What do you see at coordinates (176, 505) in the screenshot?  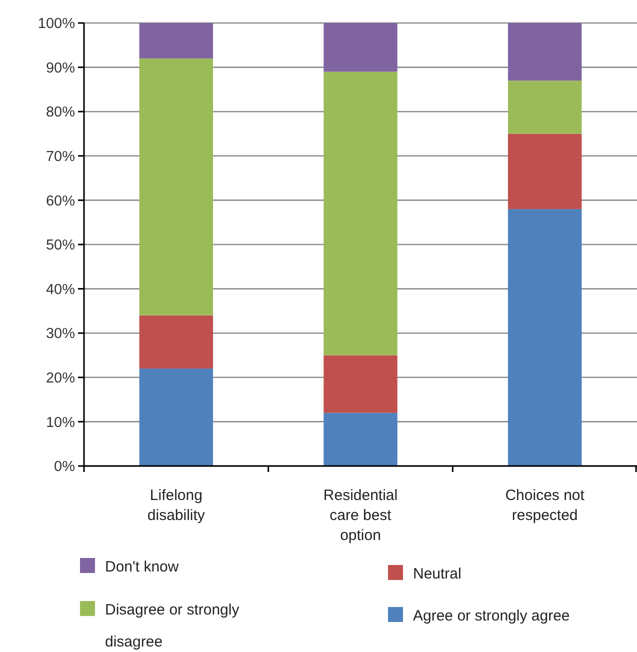 I see `x-tick-label: Lifelong disability` at bounding box center [176, 505].